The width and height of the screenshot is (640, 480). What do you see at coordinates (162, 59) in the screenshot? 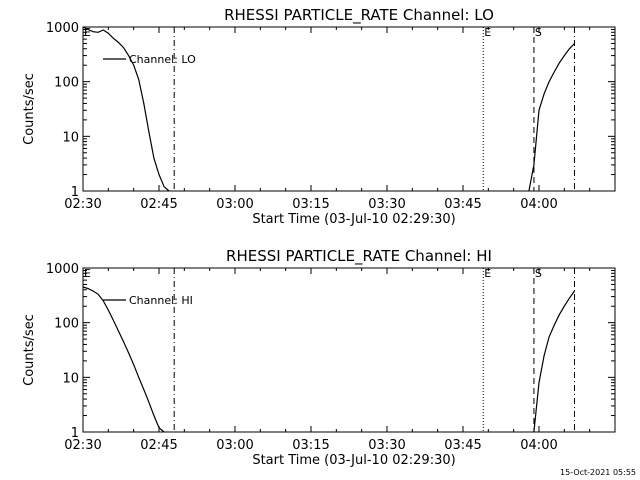
I see `legend-label: Channel: LO` at bounding box center [162, 59].